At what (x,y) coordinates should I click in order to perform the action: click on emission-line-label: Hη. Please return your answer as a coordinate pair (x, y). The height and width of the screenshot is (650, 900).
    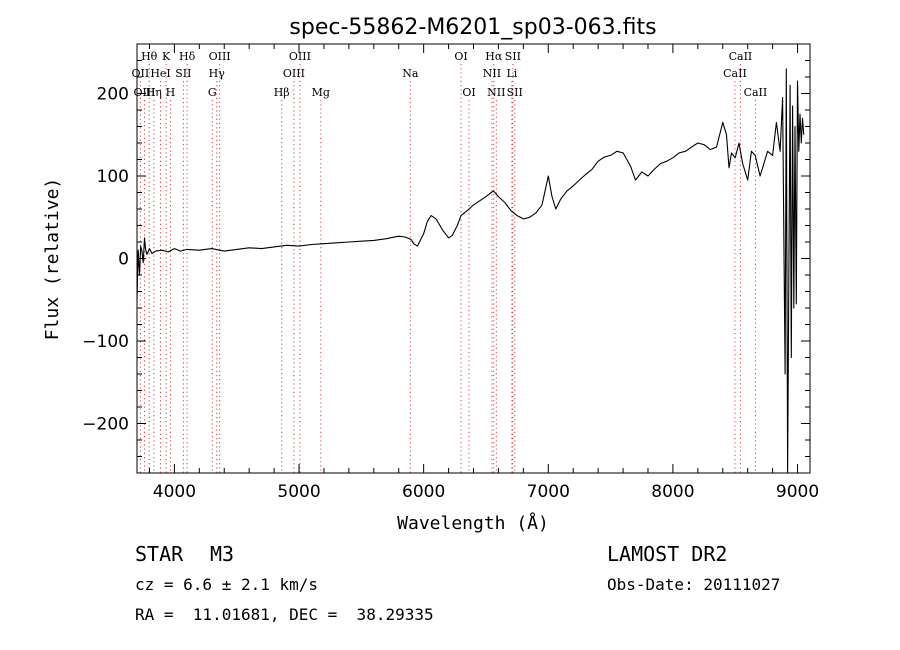
    Looking at the image, I should click on (154, 92).